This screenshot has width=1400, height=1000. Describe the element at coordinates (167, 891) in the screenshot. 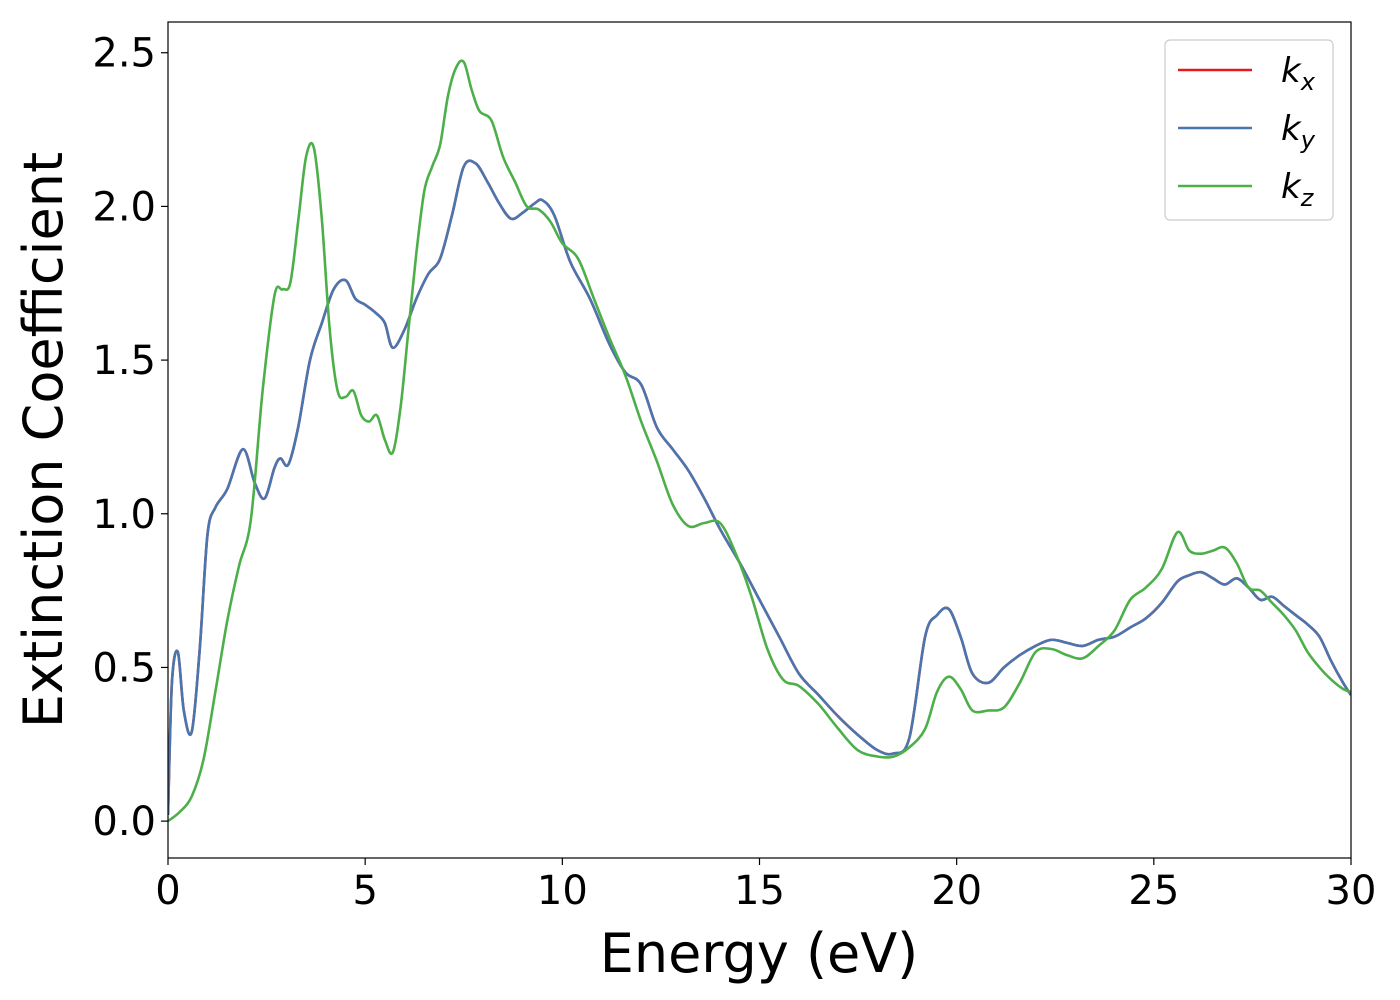

I see `x-tick-label: 0` at that location.